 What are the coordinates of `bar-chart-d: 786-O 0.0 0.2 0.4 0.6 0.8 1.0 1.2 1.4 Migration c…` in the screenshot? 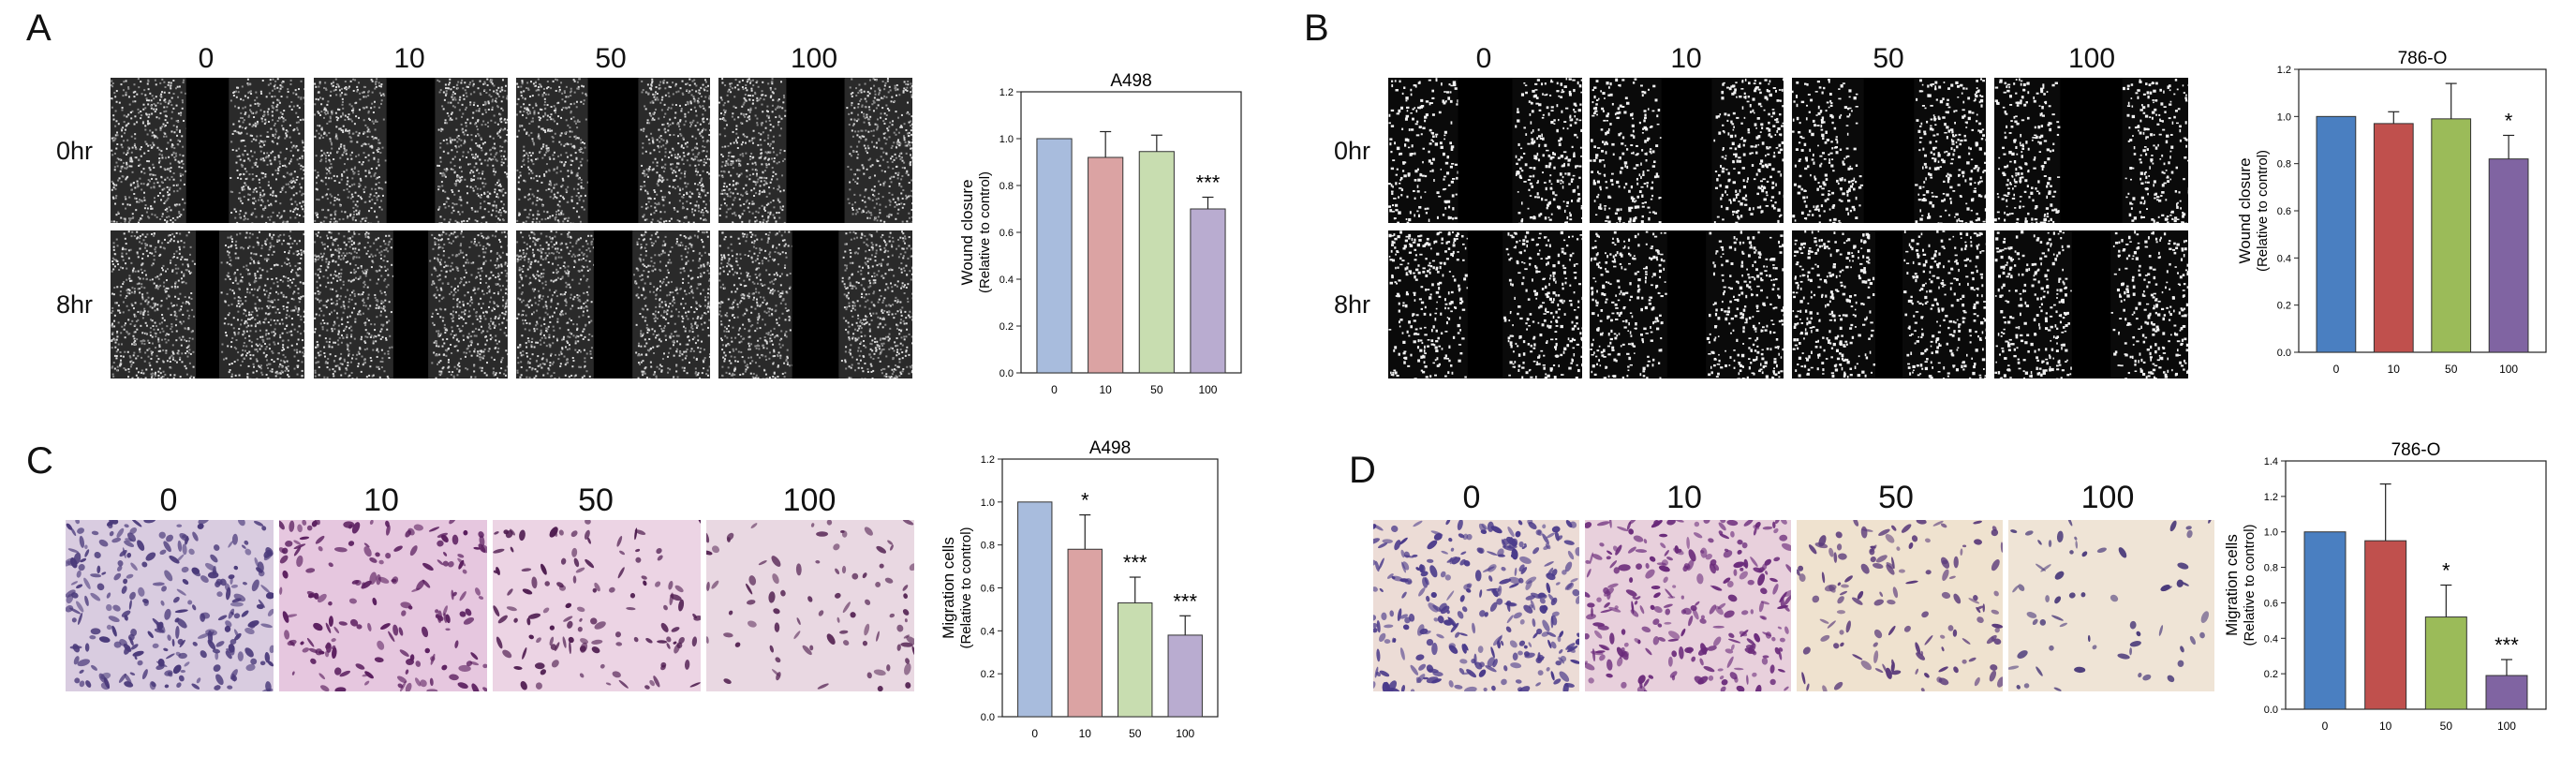 It's located at (2398, 589).